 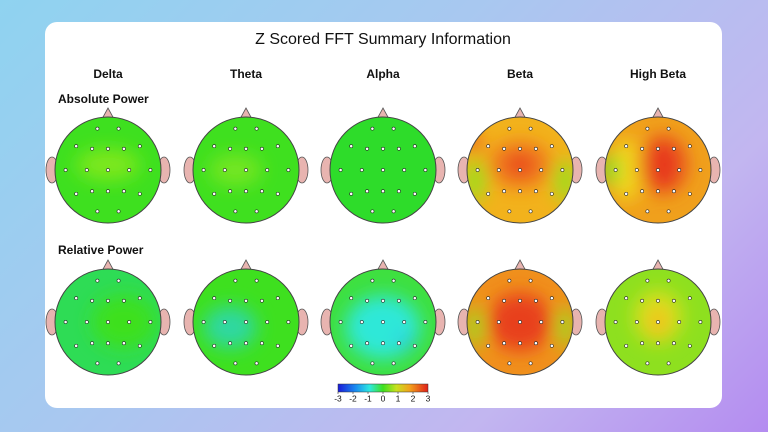 What do you see at coordinates (383, 398) in the screenshot?
I see `colorbar-tick-label: 0` at bounding box center [383, 398].